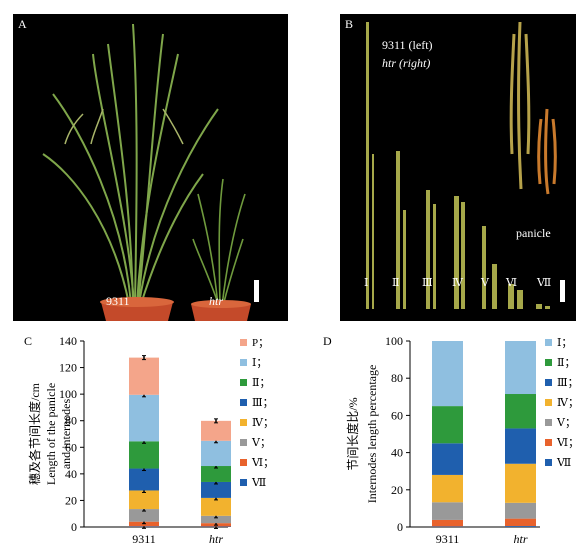 This screenshot has width=581, height=549. What do you see at coordinates (520, 368) in the screenshot?
I see `bar-segment-I-htr` at bounding box center [520, 368].